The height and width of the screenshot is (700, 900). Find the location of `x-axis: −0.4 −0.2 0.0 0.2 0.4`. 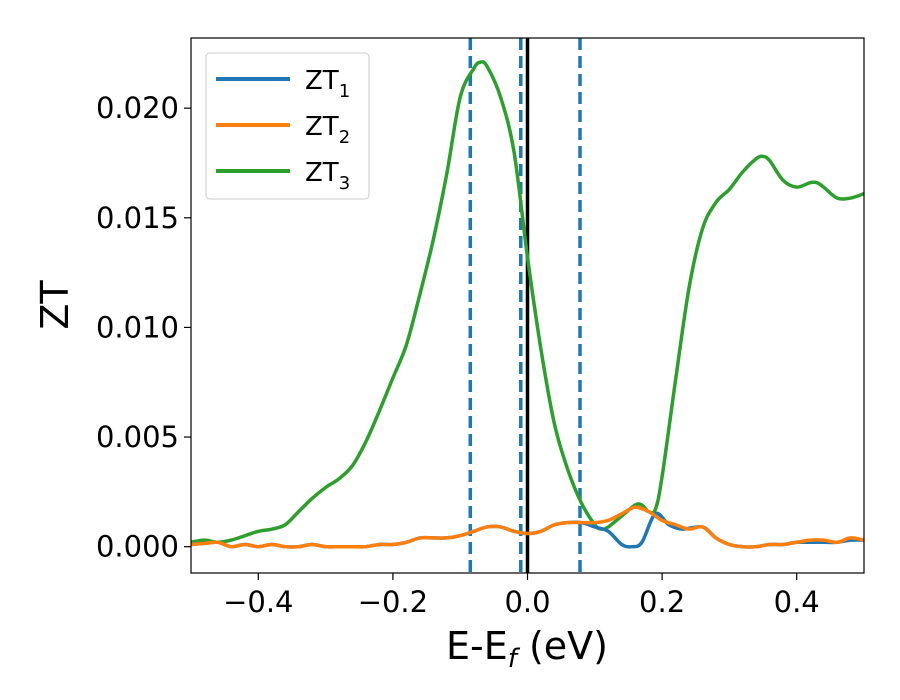

x-axis: −0.4 −0.2 0.0 0.2 0.4 is located at coordinates (521, 596).